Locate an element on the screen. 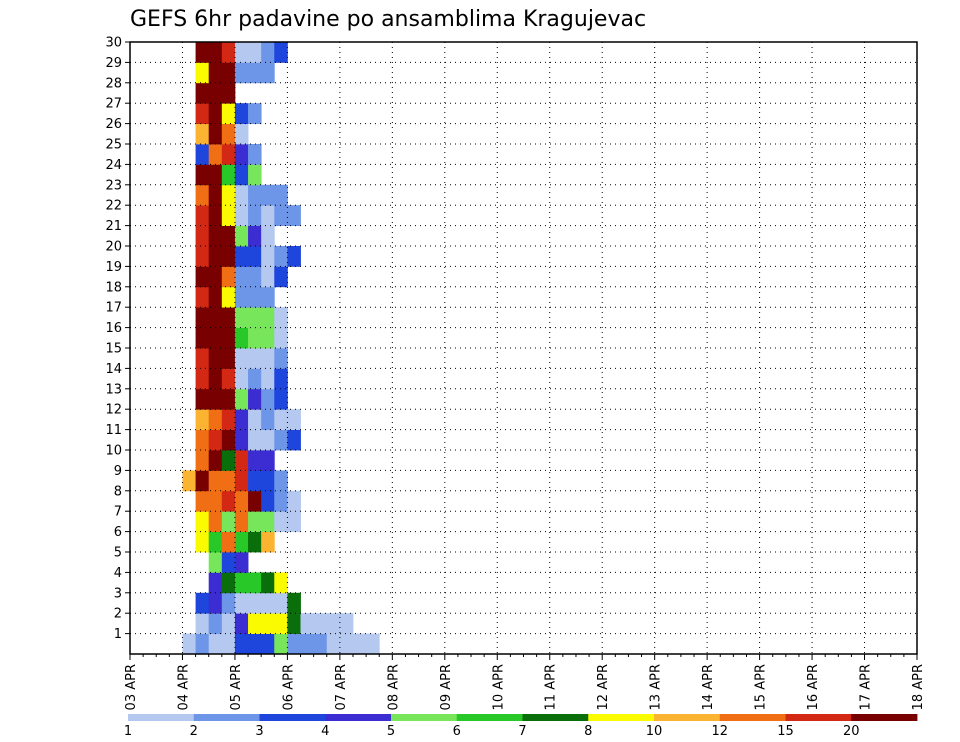  y-tick-label: 13 is located at coordinates (113, 389).